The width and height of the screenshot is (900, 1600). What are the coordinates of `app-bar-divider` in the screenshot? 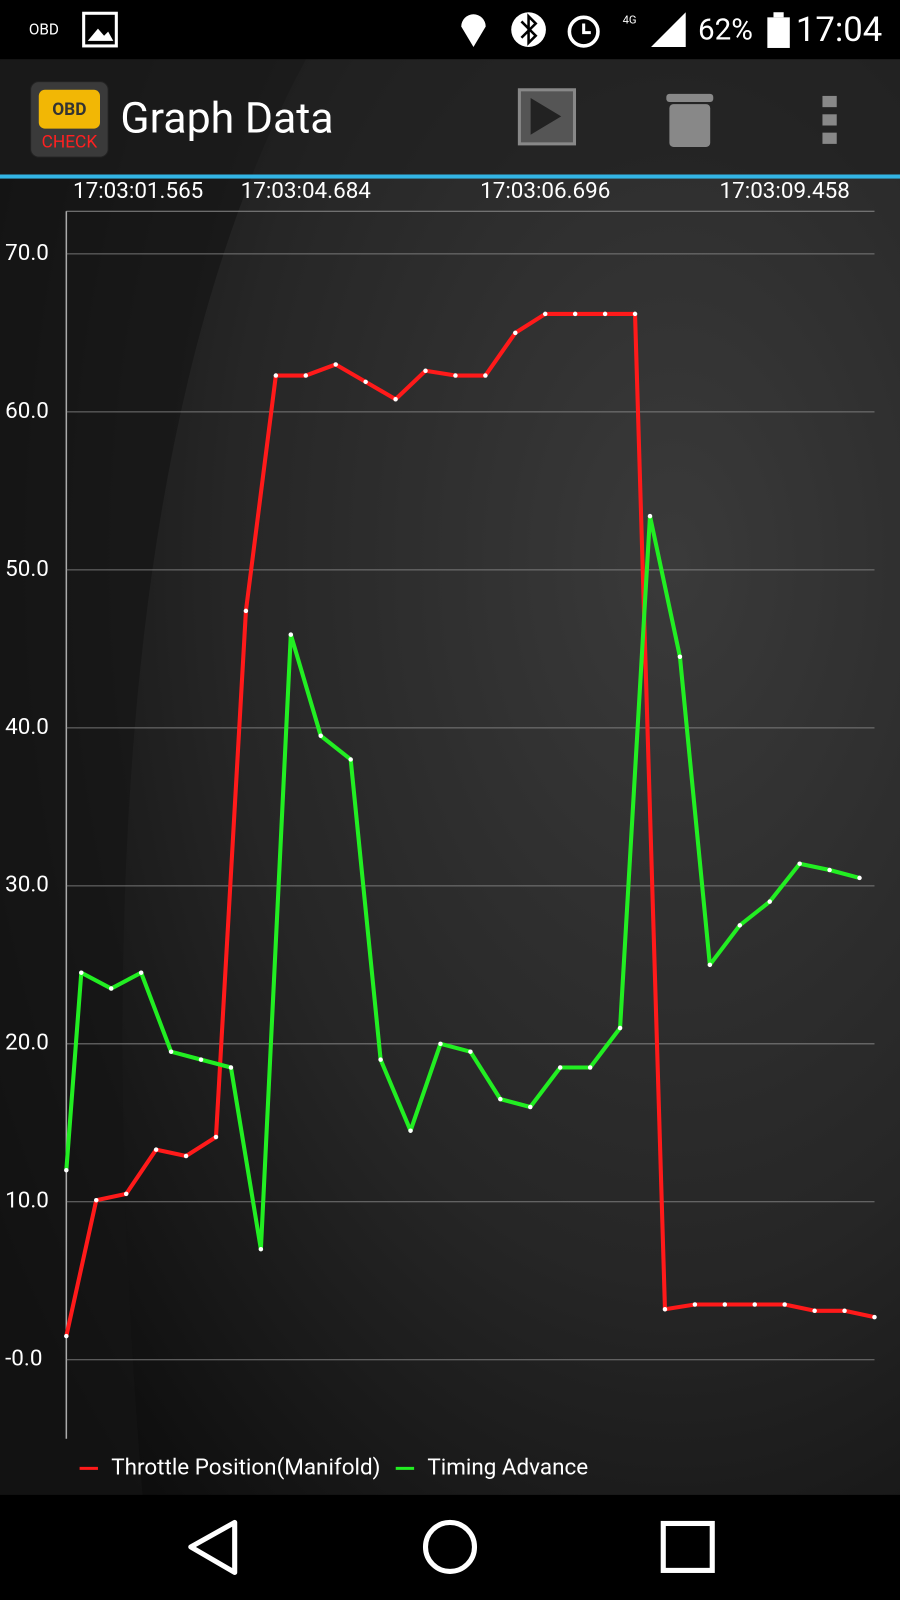 It's located at (450, 176).